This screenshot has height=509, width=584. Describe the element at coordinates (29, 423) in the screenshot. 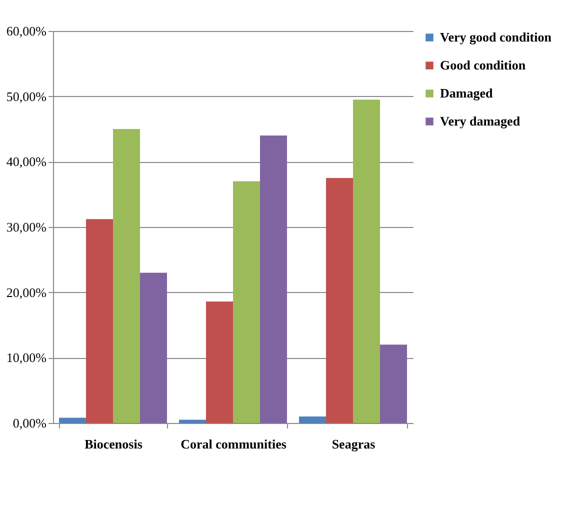

I see `y-tick-label: 0,00%` at that location.